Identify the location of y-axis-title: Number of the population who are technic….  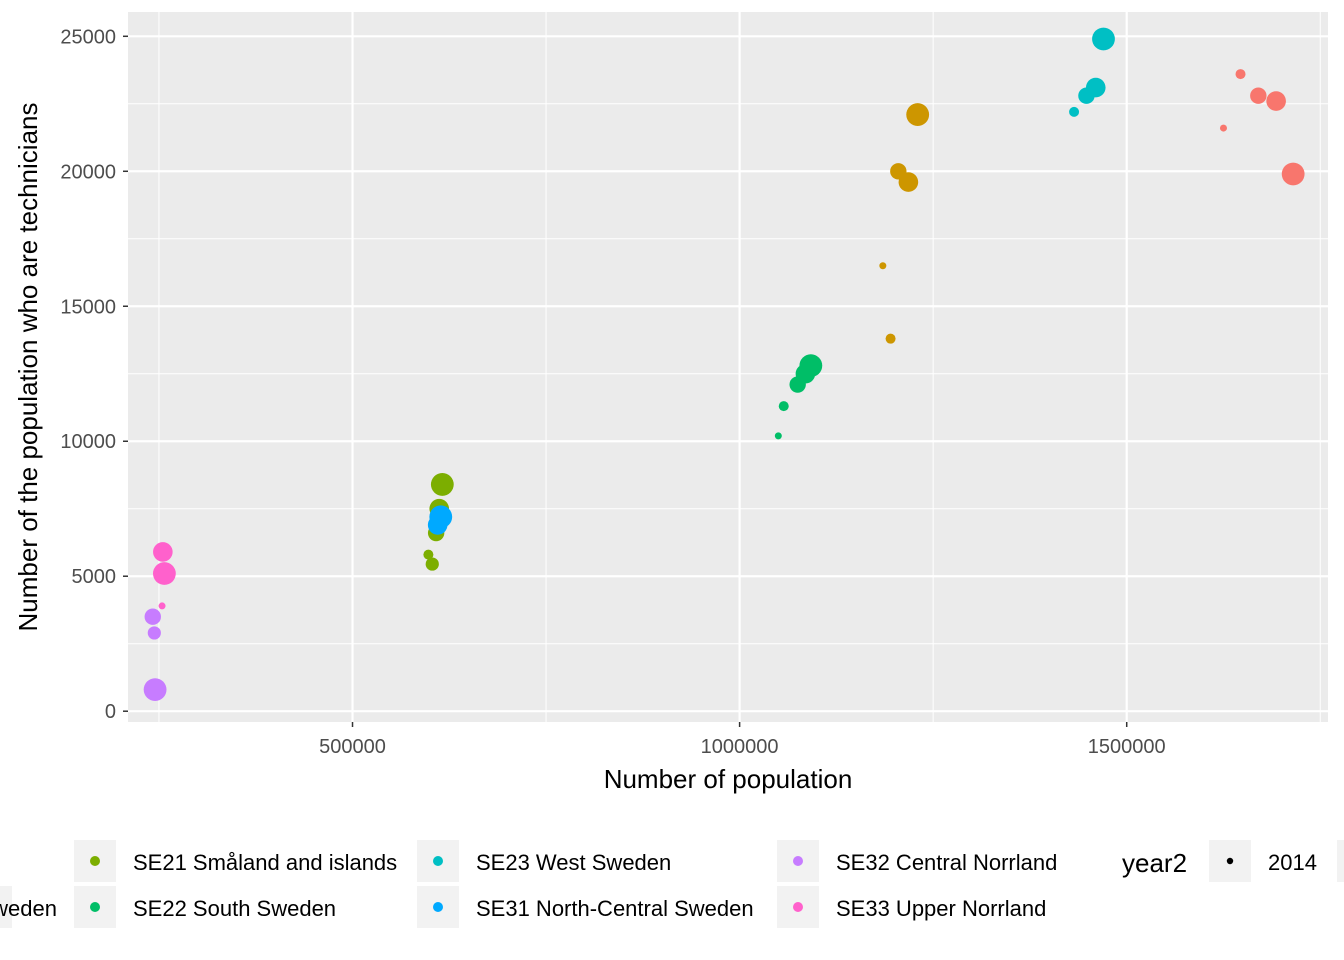
(28, 367).